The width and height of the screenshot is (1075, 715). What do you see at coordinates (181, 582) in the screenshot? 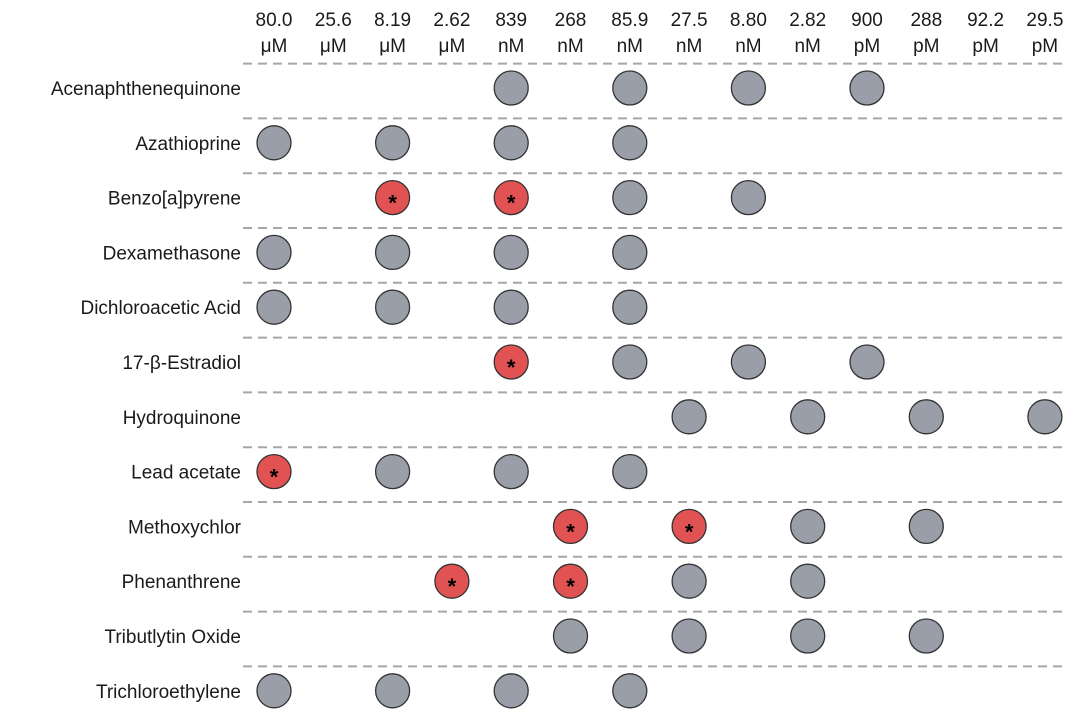
I see `row-label: Phenanthrene` at bounding box center [181, 582].